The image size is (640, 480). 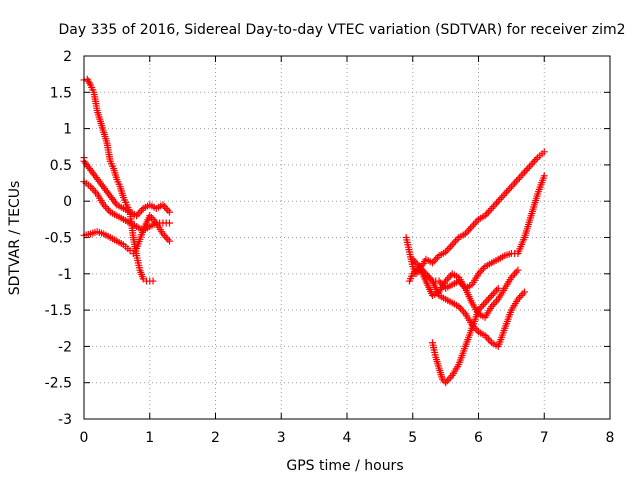 What do you see at coordinates (610, 438) in the screenshot?
I see `x-tick-label: 8` at bounding box center [610, 438].